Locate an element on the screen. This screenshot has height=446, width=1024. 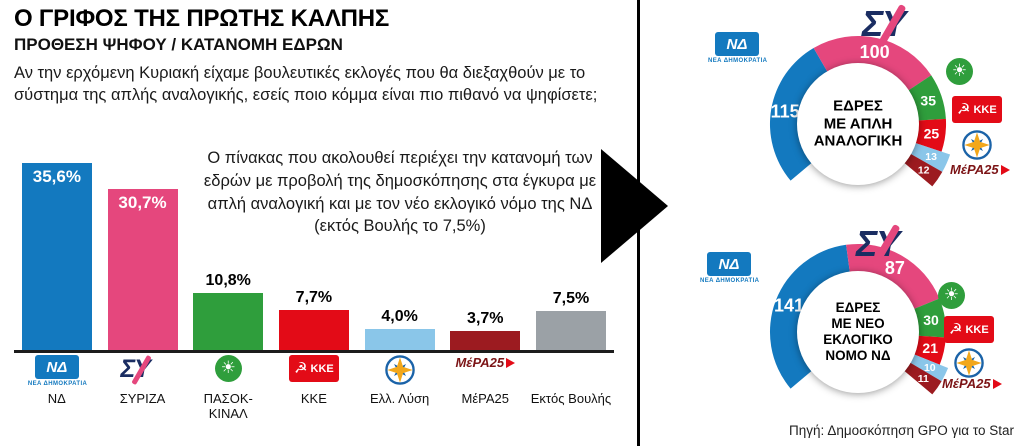
gauge2-title: ΕΔΡΕΣ ΜΕ ΝΕΟ ΕΚΛΟΓΙΚΟ ΝΟΜΟ ΝΔ is located at coordinates (858, 331).